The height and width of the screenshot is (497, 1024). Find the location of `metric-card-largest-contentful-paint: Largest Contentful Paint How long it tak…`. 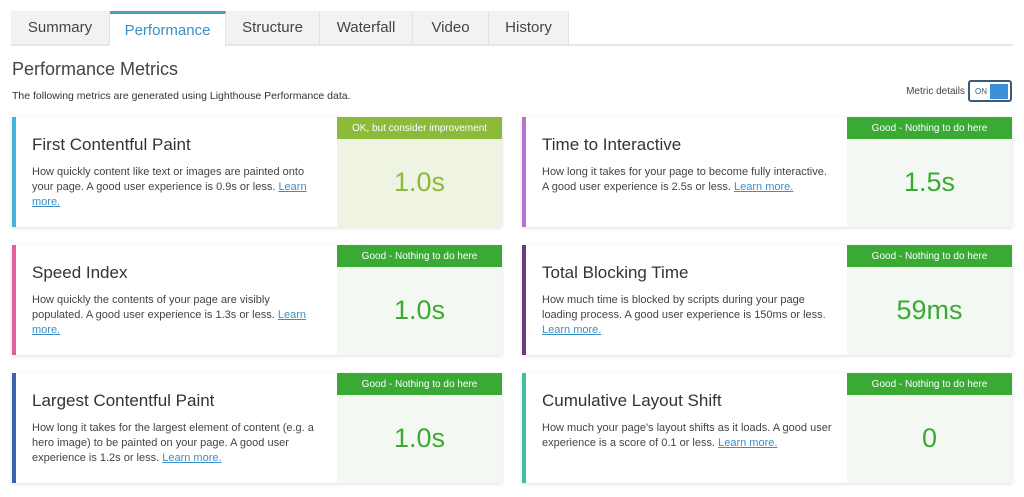

metric-card-largest-contentful-paint: Largest Contentful Paint How long it tak… is located at coordinates (257, 428).